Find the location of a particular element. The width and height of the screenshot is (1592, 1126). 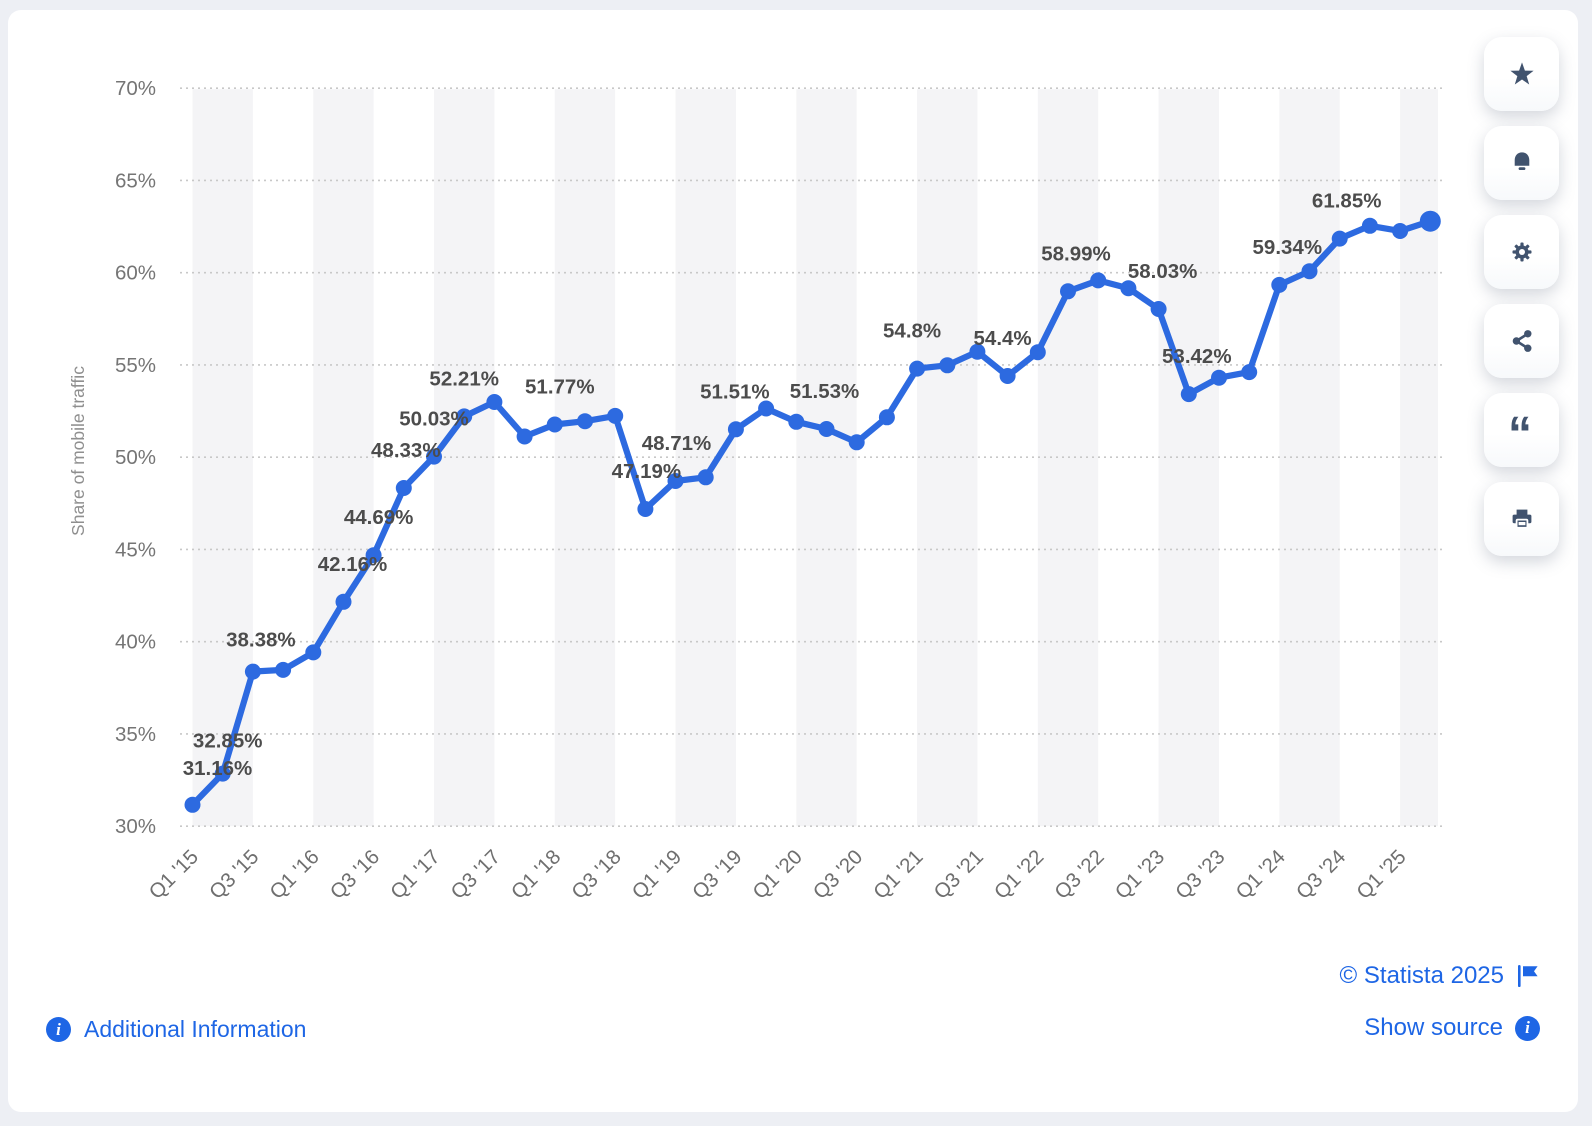

data-label: 51.51% is located at coordinates (735, 391).